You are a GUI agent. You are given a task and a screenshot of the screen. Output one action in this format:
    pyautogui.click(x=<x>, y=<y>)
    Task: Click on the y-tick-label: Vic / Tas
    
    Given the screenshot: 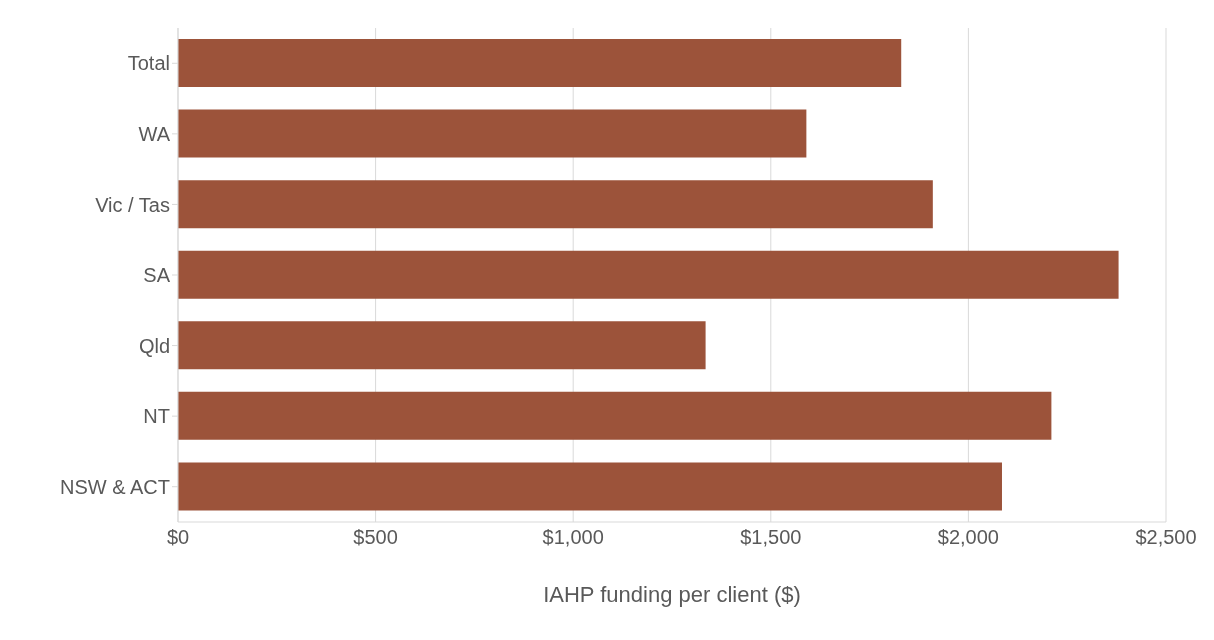 What is the action you would take?
    pyautogui.click(x=132, y=204)
    